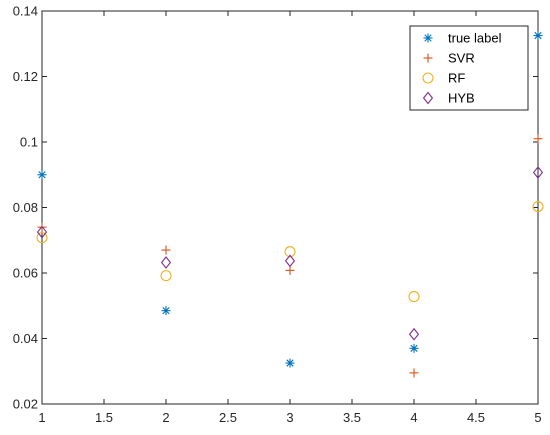 Image resolution: width=550 pixels, height=435 pixels. I want to click on y-tick-label: 0.14, so click(25, 11).